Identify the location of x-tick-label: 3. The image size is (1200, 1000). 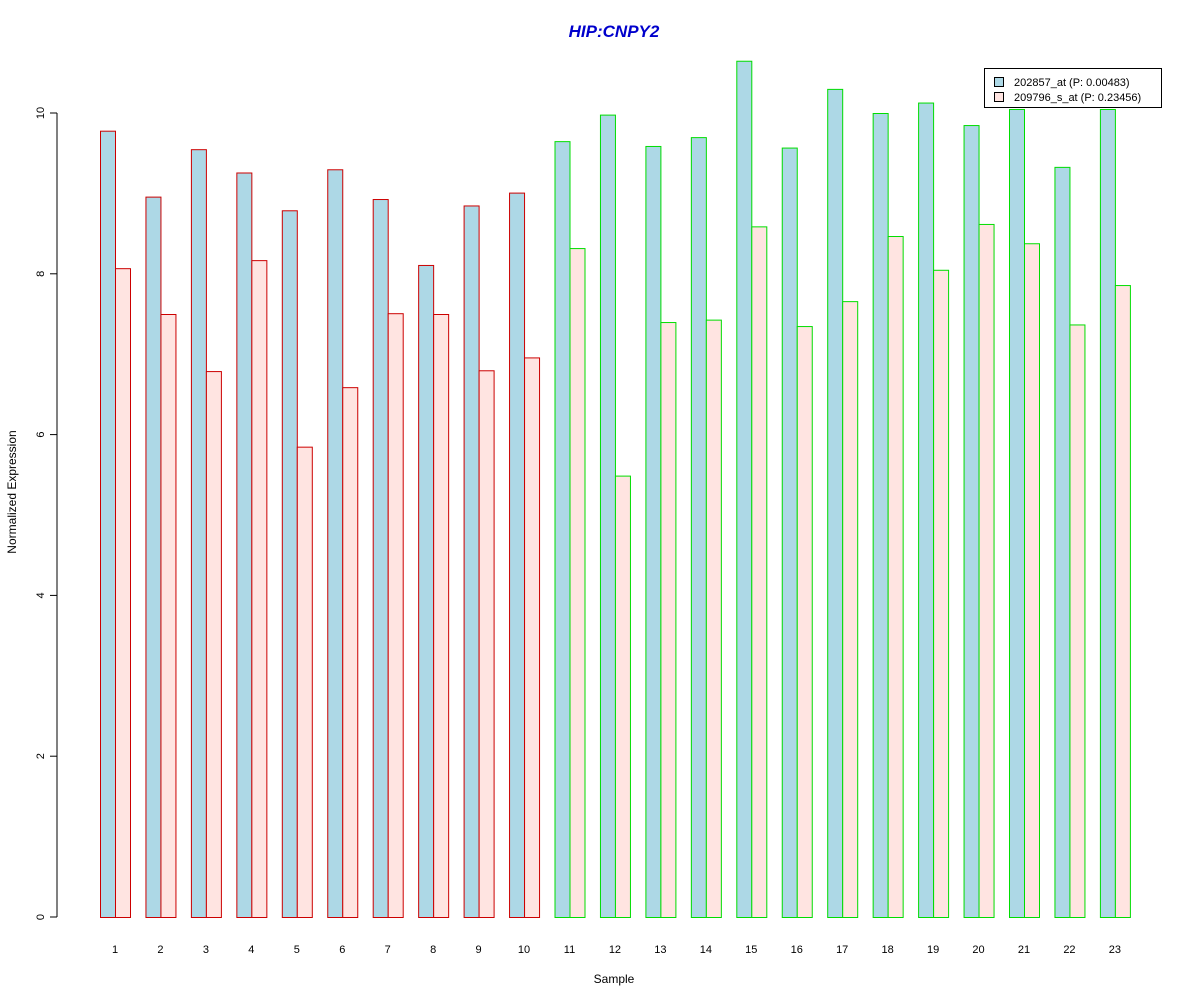
(206, 950).